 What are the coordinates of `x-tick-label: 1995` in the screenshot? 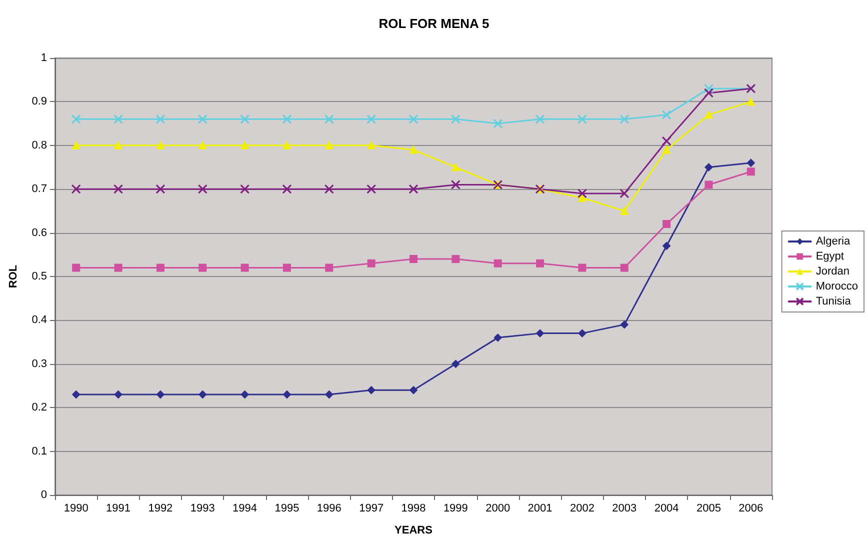 It's located at (287, 508).